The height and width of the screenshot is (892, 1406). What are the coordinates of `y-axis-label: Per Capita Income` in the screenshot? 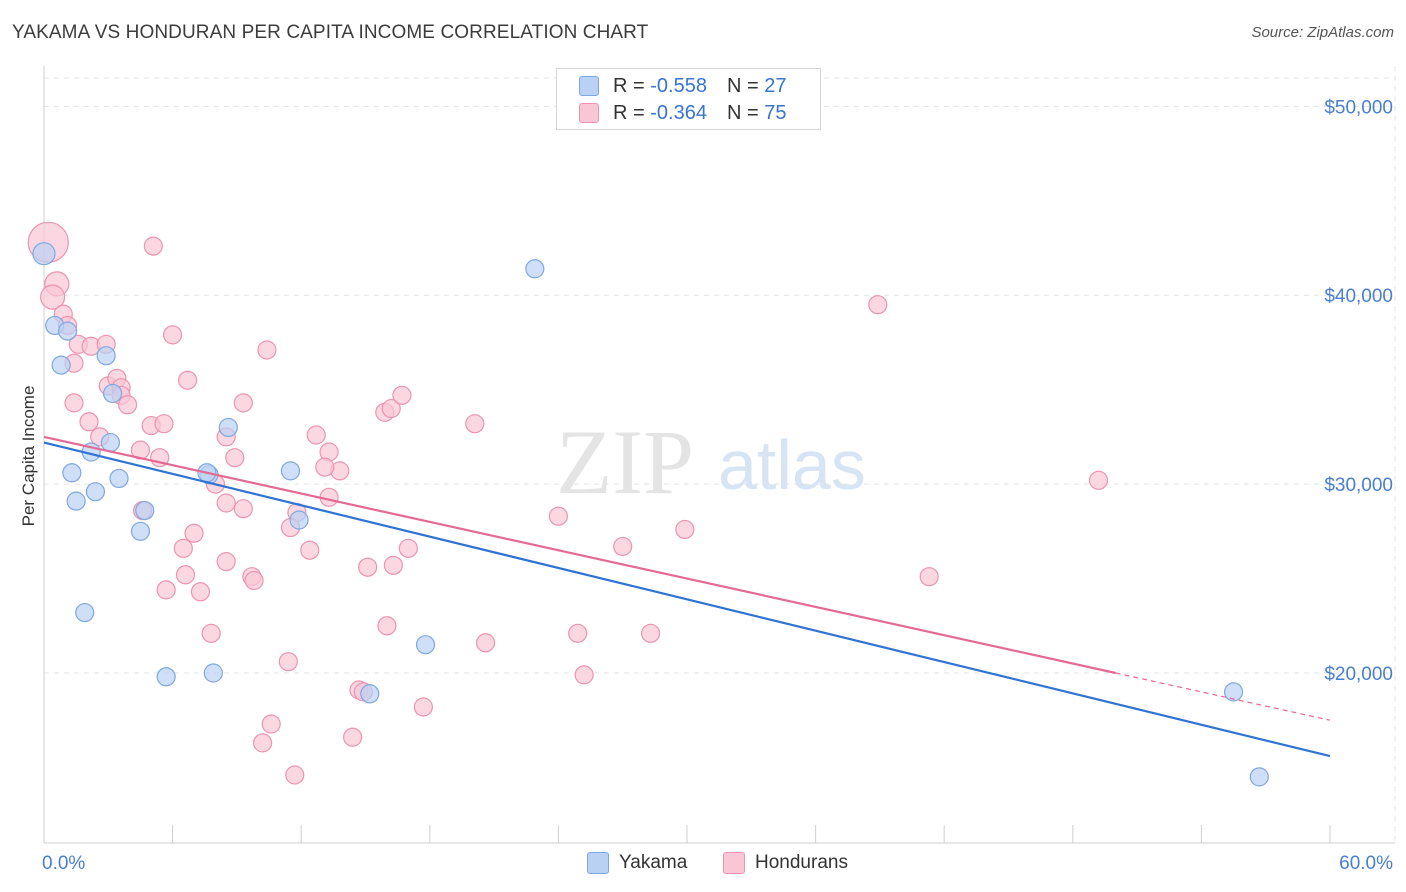 It's located at (28, 456).